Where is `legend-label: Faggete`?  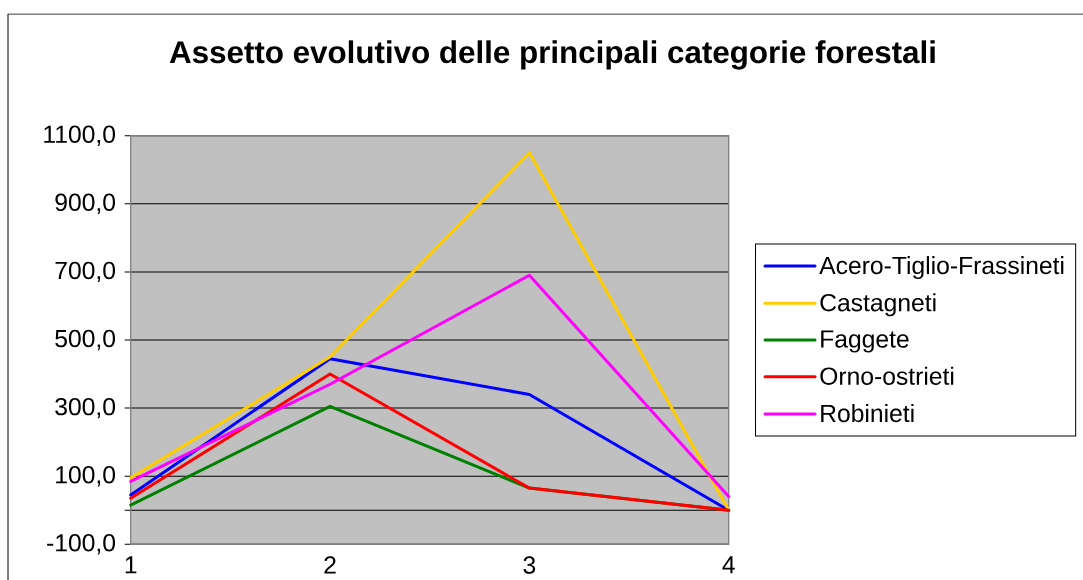 legend-label: Faggete is located at coordinates (865, 341).